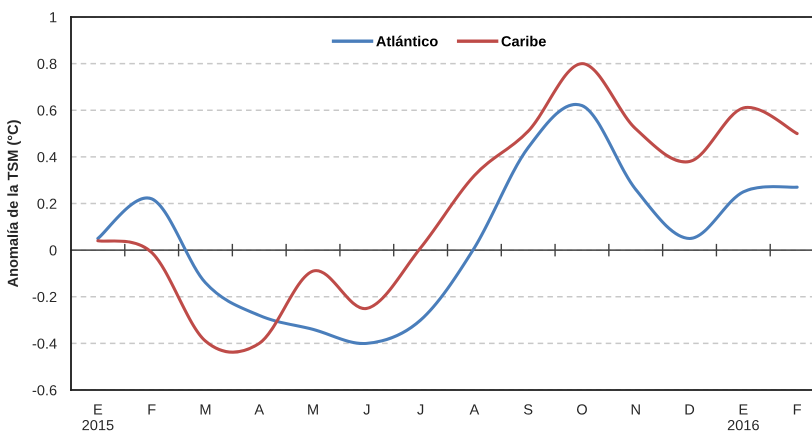 The height and width of the screenshot is (437, 812). I want to click on y-tick-label: 0.6, so click(46, 110).